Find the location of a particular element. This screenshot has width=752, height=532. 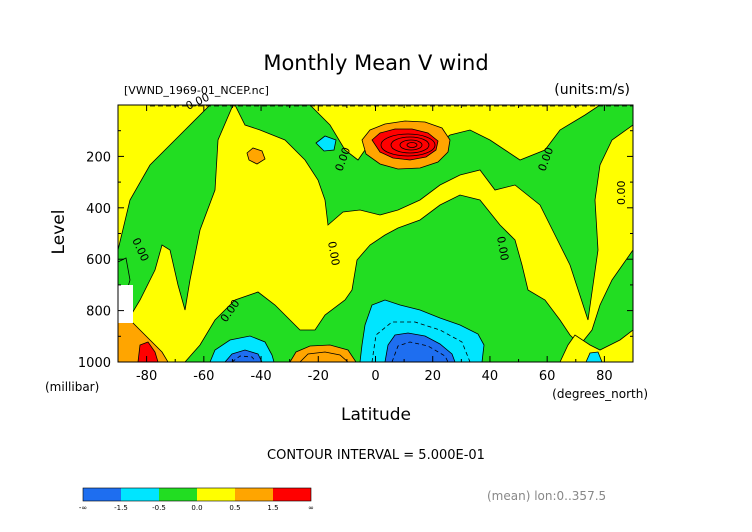

blue-region-left is located at coordinates (243, 355).